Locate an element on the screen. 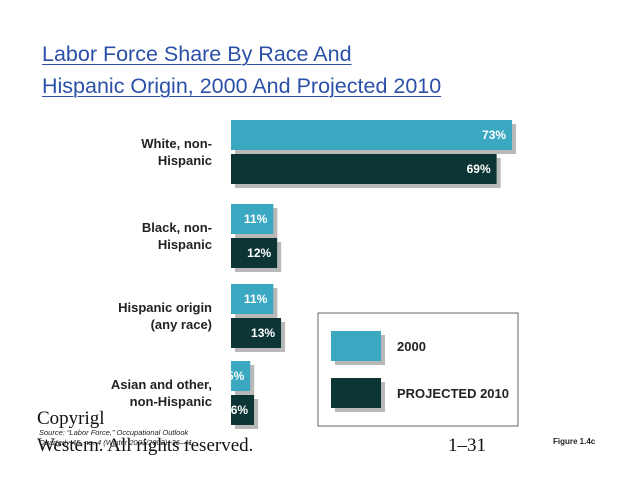  bar-value-label-2-1: 13% is located at coordinates (263, 333).